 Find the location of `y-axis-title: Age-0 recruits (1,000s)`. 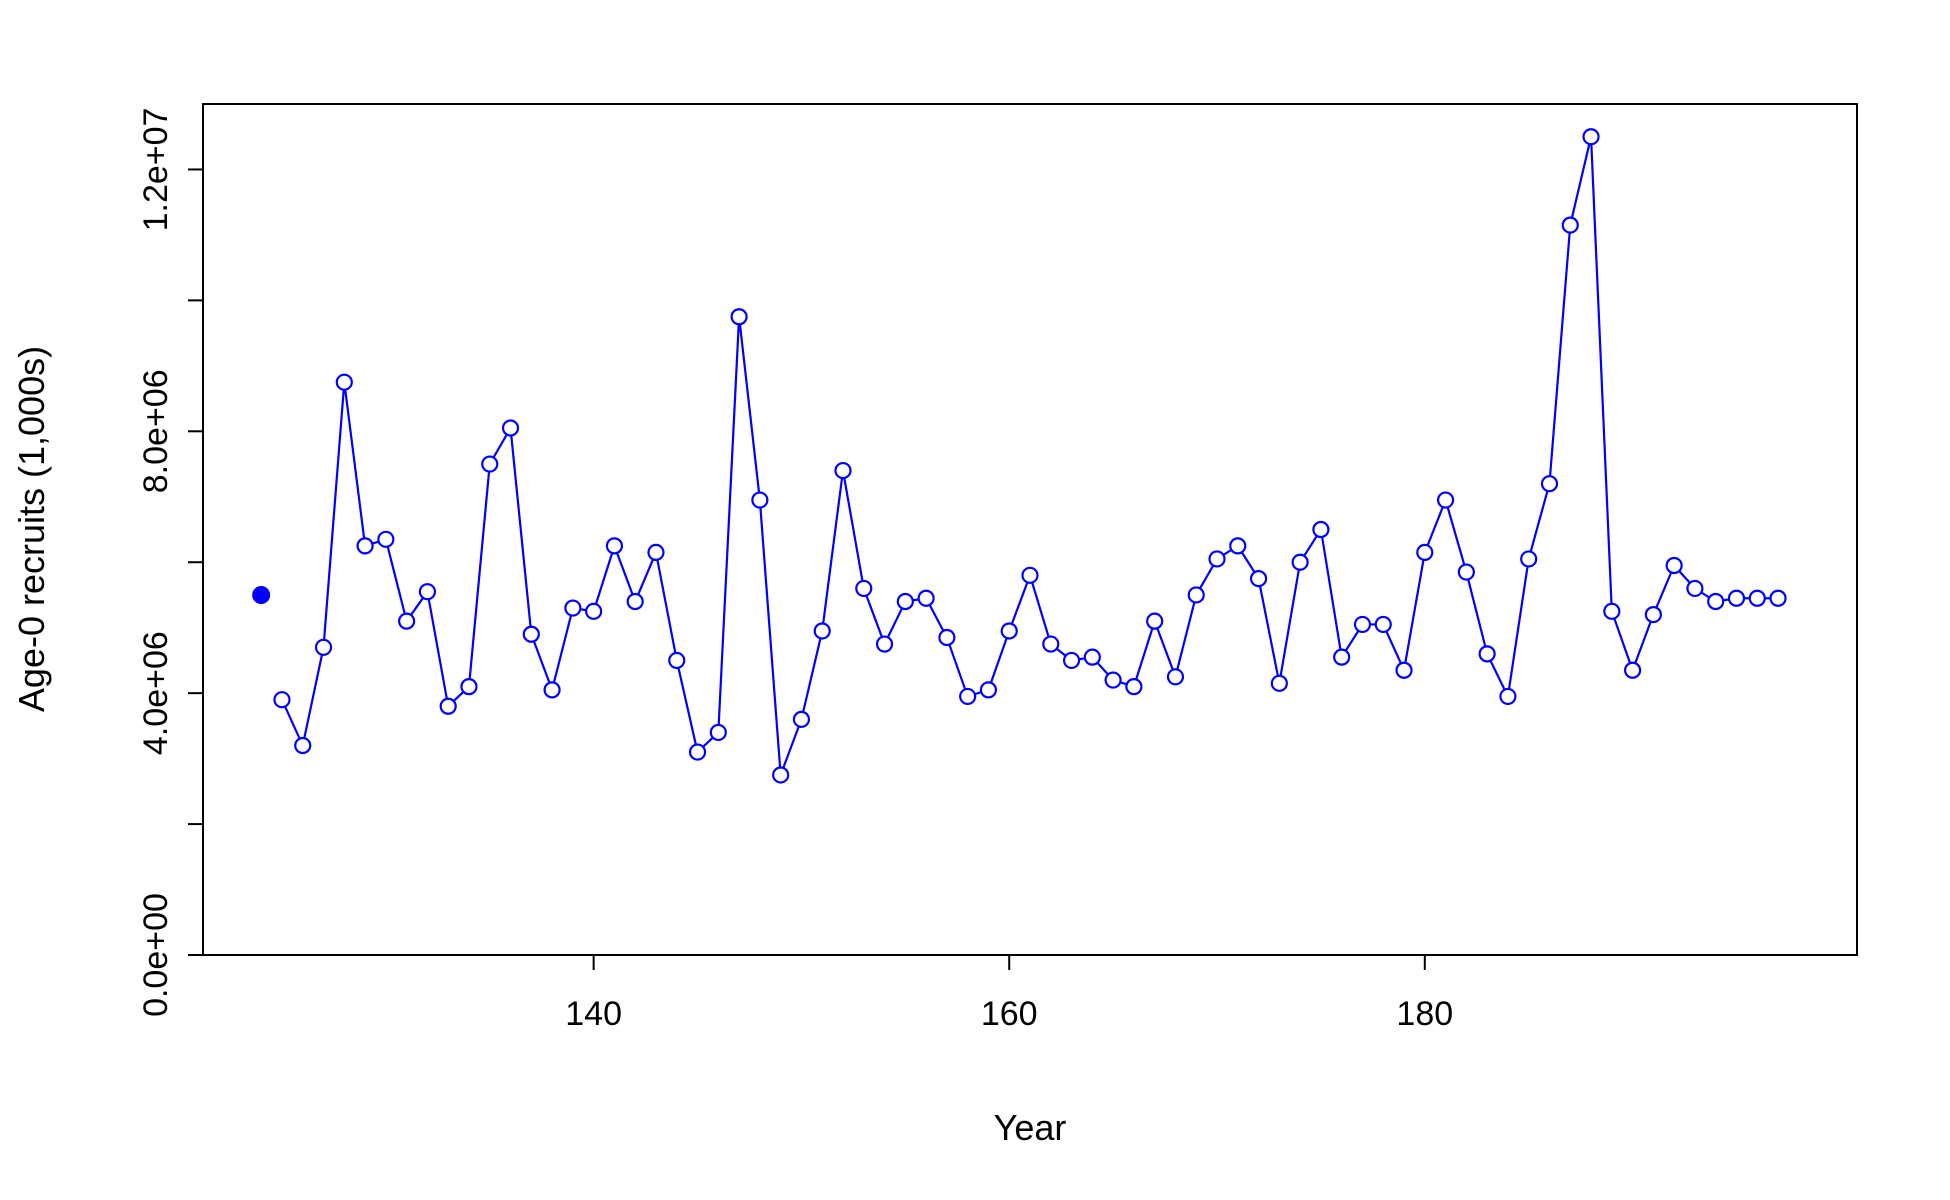

y-axis-title: Age-0 recruits (1,000s) is located at coordinates (31, 529).